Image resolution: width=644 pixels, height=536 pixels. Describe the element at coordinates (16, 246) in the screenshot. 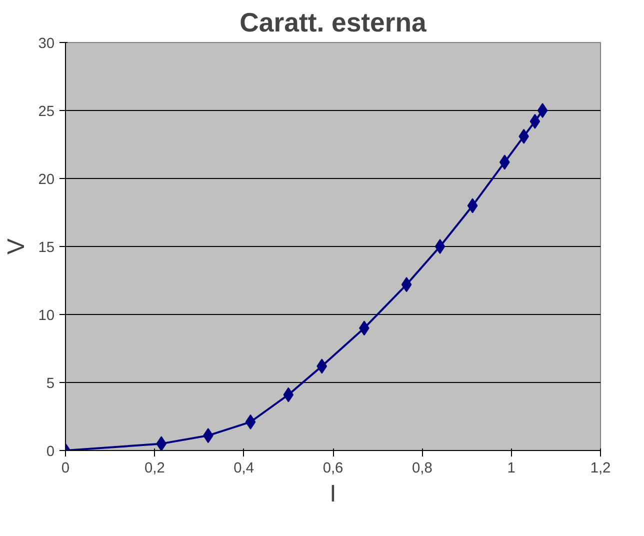

I see `y-axis-title: V` at that location.